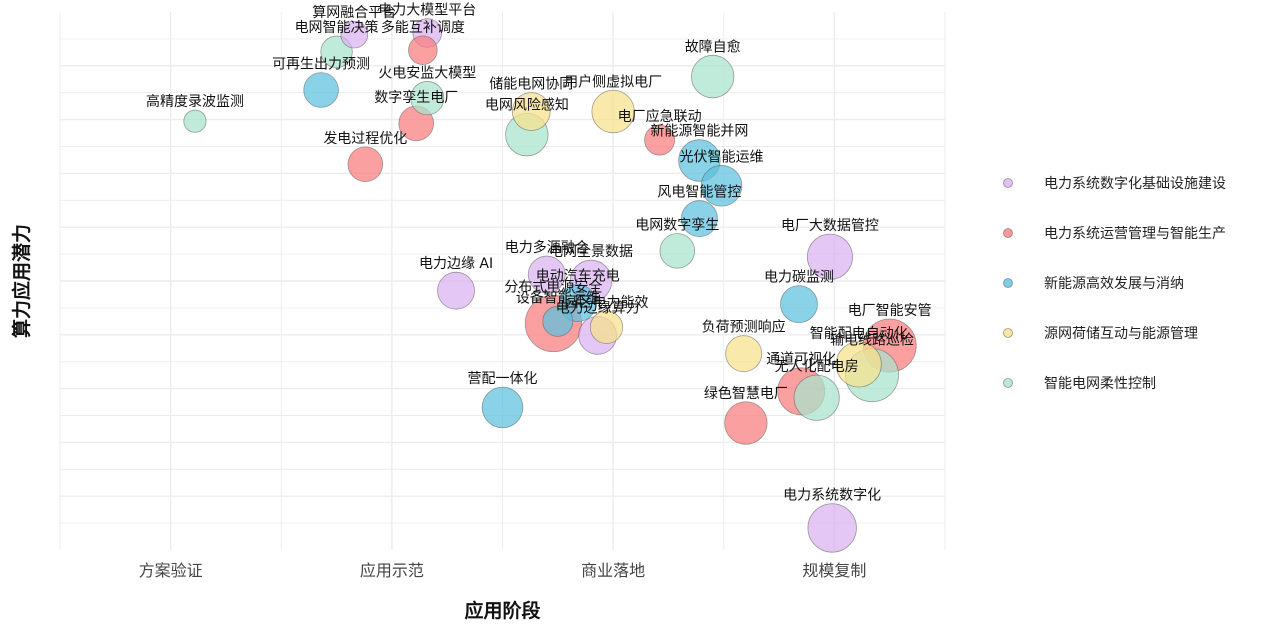 The image size is (1269, 634). I want to click on legend-label: 智能电网柔性控制, so click(1100, 384).